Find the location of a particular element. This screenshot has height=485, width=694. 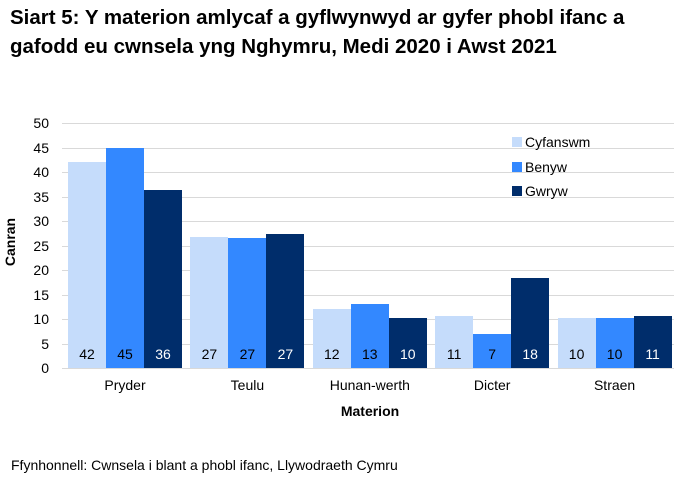

y-tick-label: 15 is located at coordinates (41, 294).